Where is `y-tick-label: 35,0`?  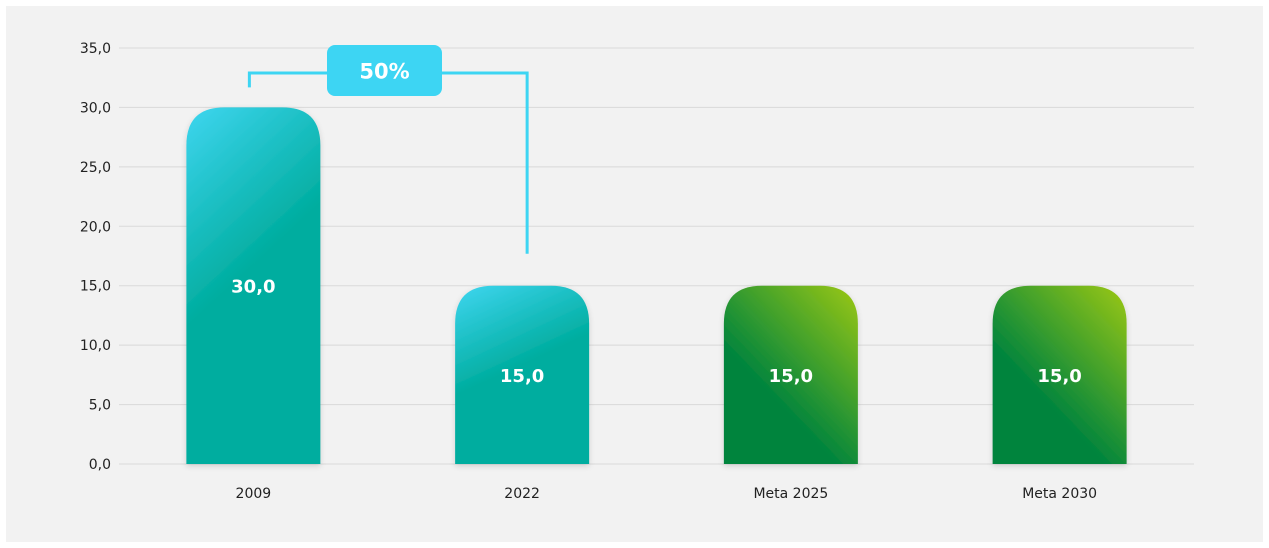
y-tick-label: 35,0 is located at coordinates (95, 49).